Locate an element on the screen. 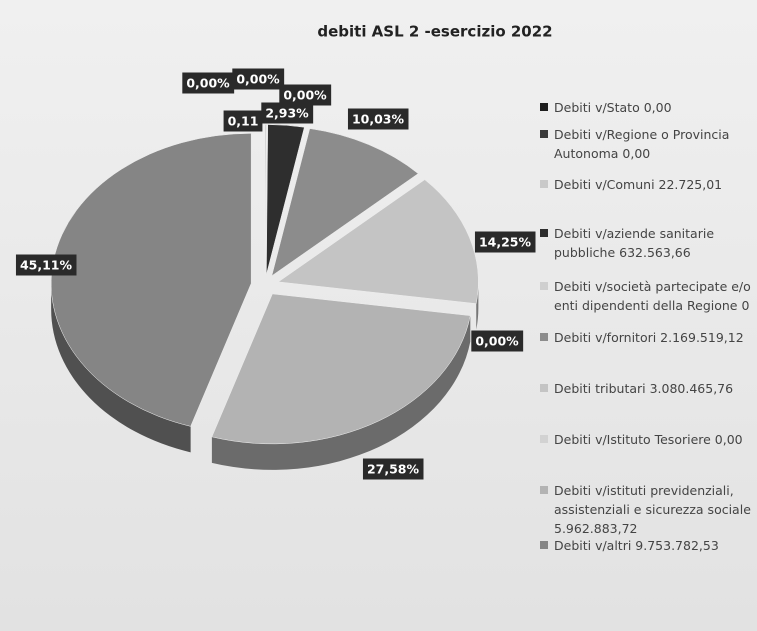 Image resolution: width=757 pixels, height=631 pixels. legend-entry: Debiti v/altri 9.753.782,53 is located at coordinates (648, 545).